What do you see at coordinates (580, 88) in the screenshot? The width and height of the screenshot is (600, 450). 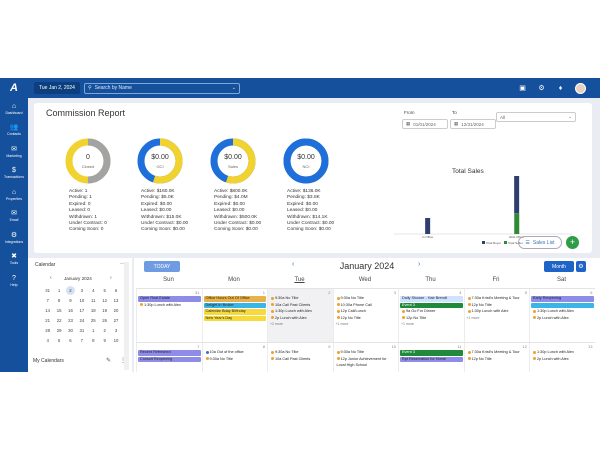 I see `avatar` at bounding box center [580, 88].